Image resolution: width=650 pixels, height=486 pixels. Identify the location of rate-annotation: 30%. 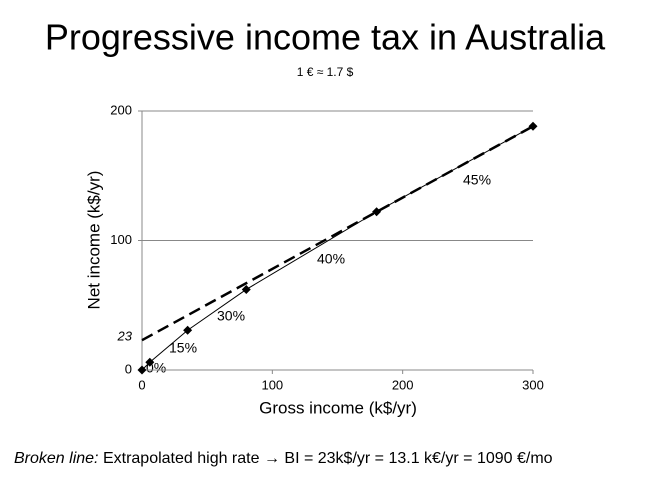
(231, 316).